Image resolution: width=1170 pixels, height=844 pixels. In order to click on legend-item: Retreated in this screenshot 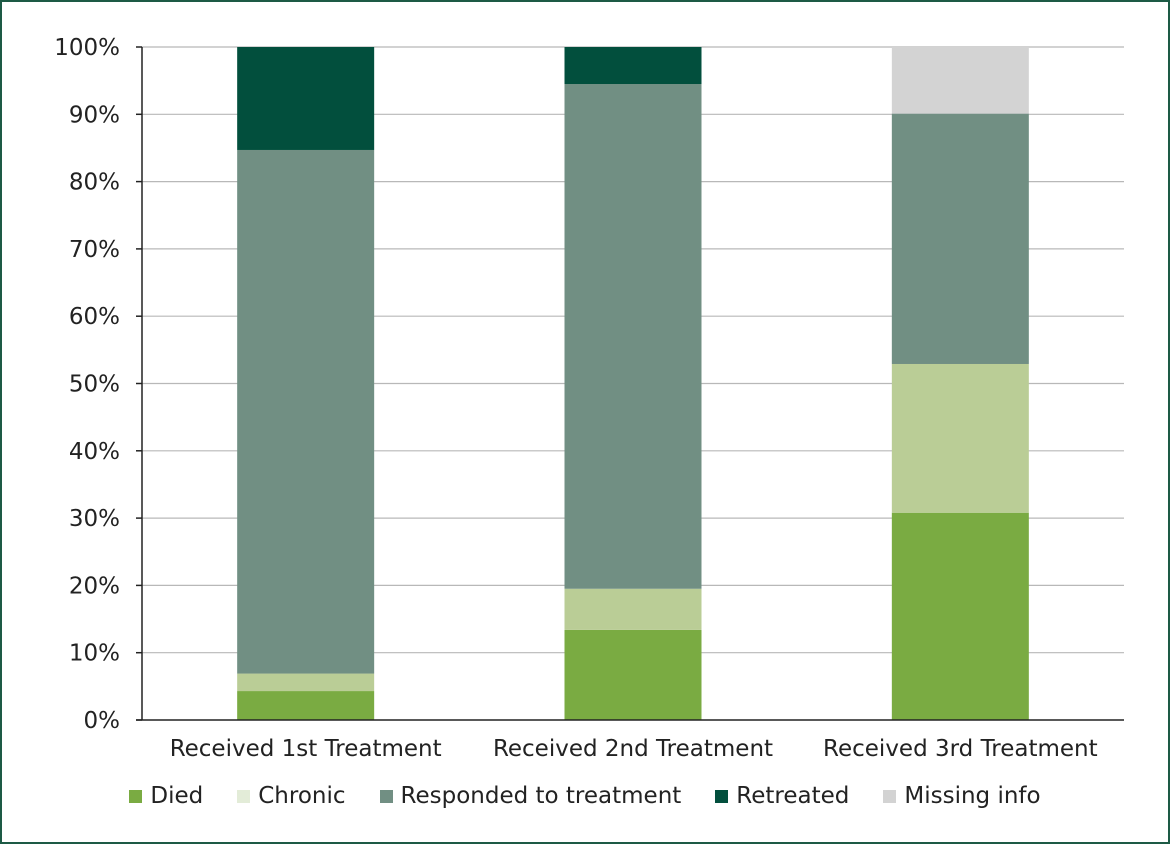, I will do `click(782, 796)`.